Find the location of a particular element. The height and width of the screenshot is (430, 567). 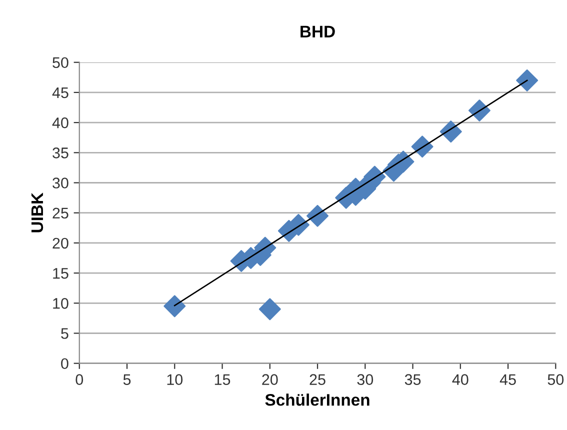

y-tick-label: 40 is located at coordinates (60, 122).